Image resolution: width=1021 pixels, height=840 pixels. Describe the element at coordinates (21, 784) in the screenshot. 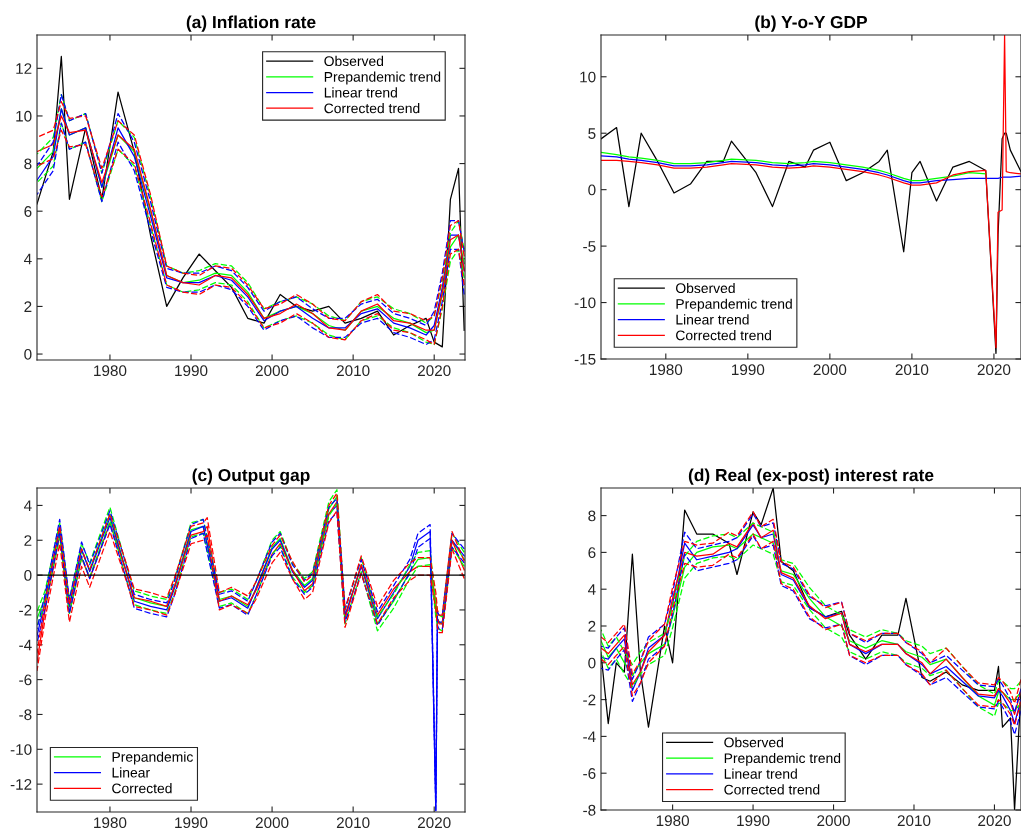

I see `y-tick-label: -12` at that location.